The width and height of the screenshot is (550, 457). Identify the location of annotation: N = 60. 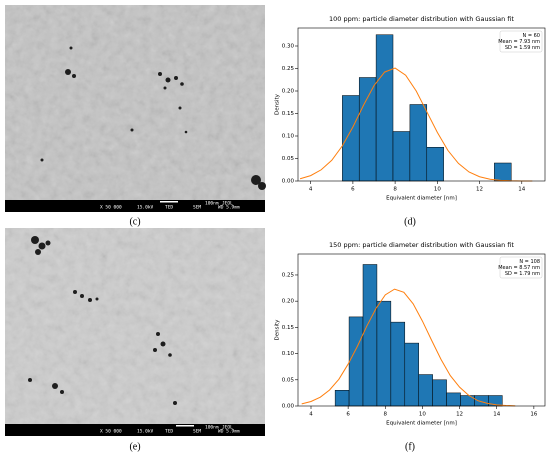
(531, 36).